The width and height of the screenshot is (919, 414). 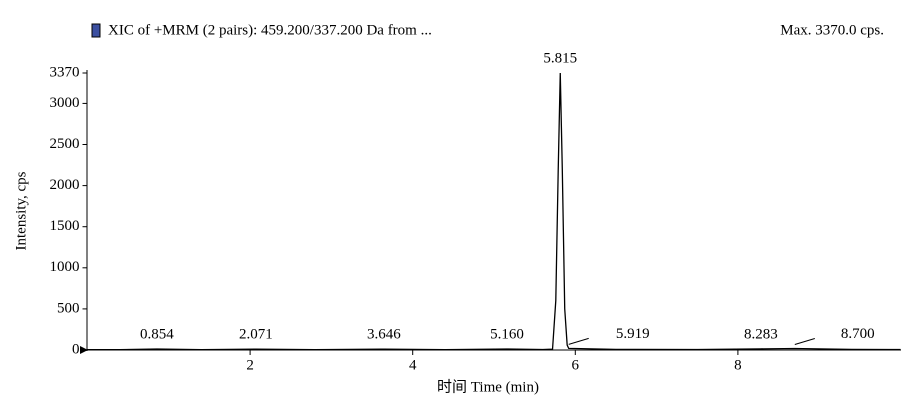 What do you see at coordinates (68, 308) in the screenshot?
I see `y-tick-label: 500` at bounding box center [68, 308].